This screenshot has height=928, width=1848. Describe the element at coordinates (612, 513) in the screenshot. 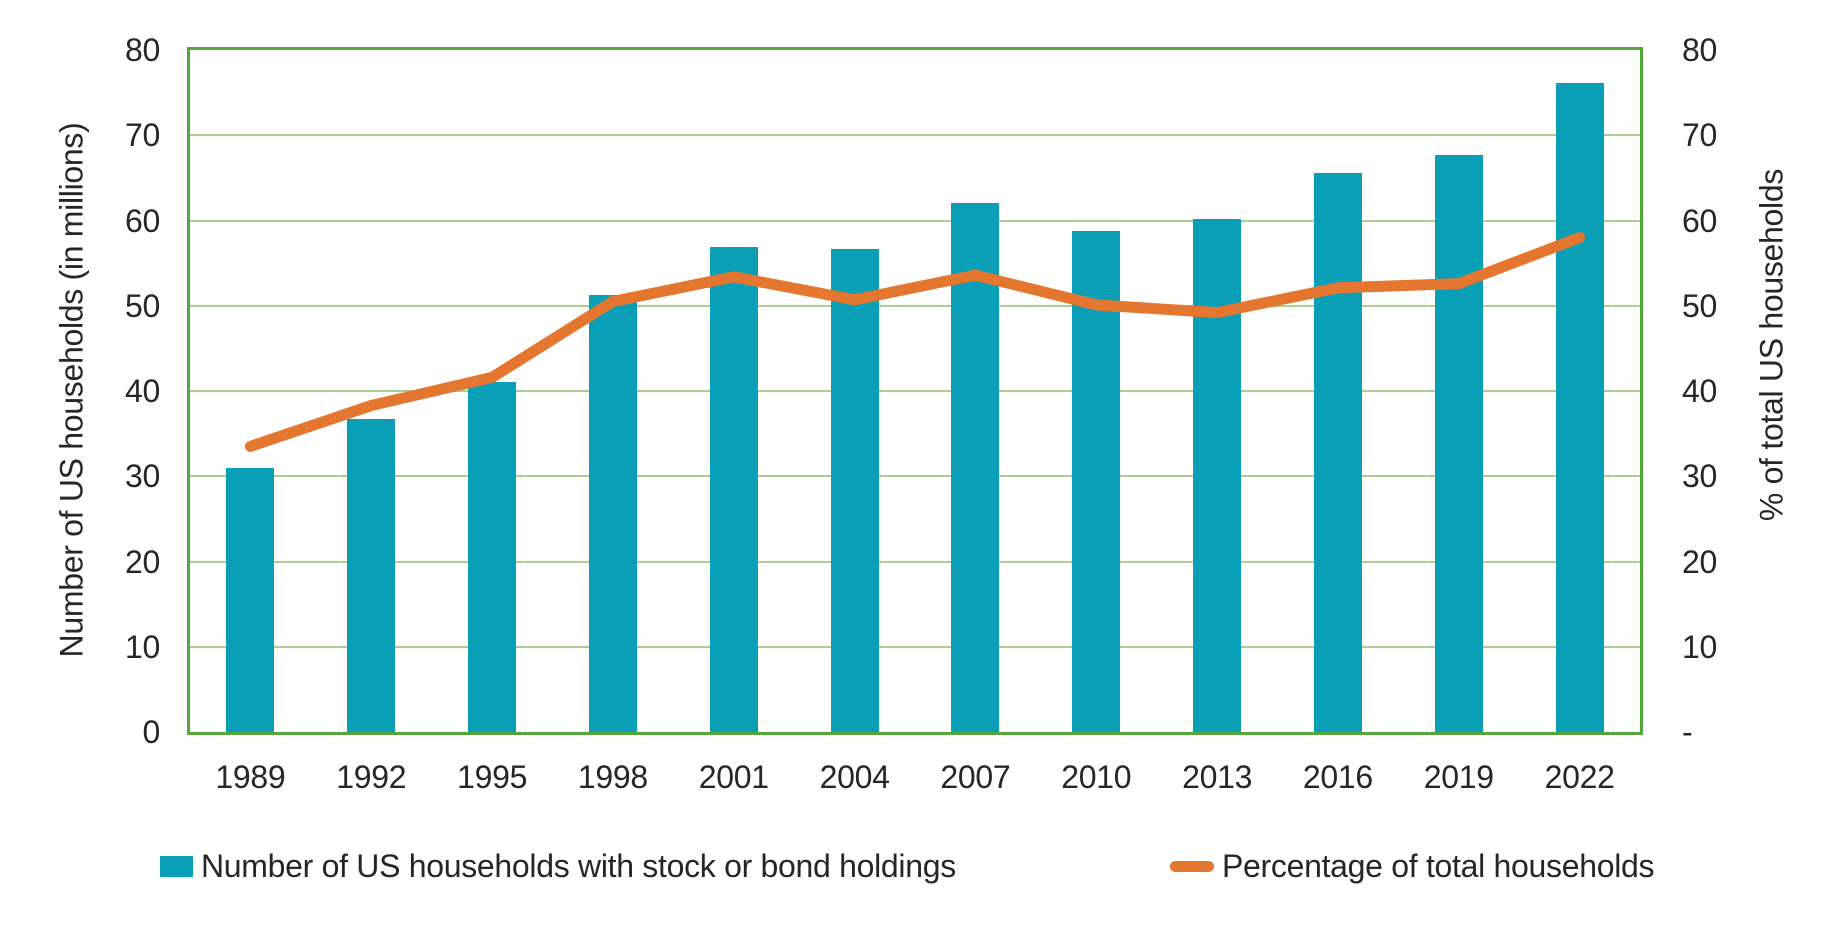

I see `bar-1998` at that location.